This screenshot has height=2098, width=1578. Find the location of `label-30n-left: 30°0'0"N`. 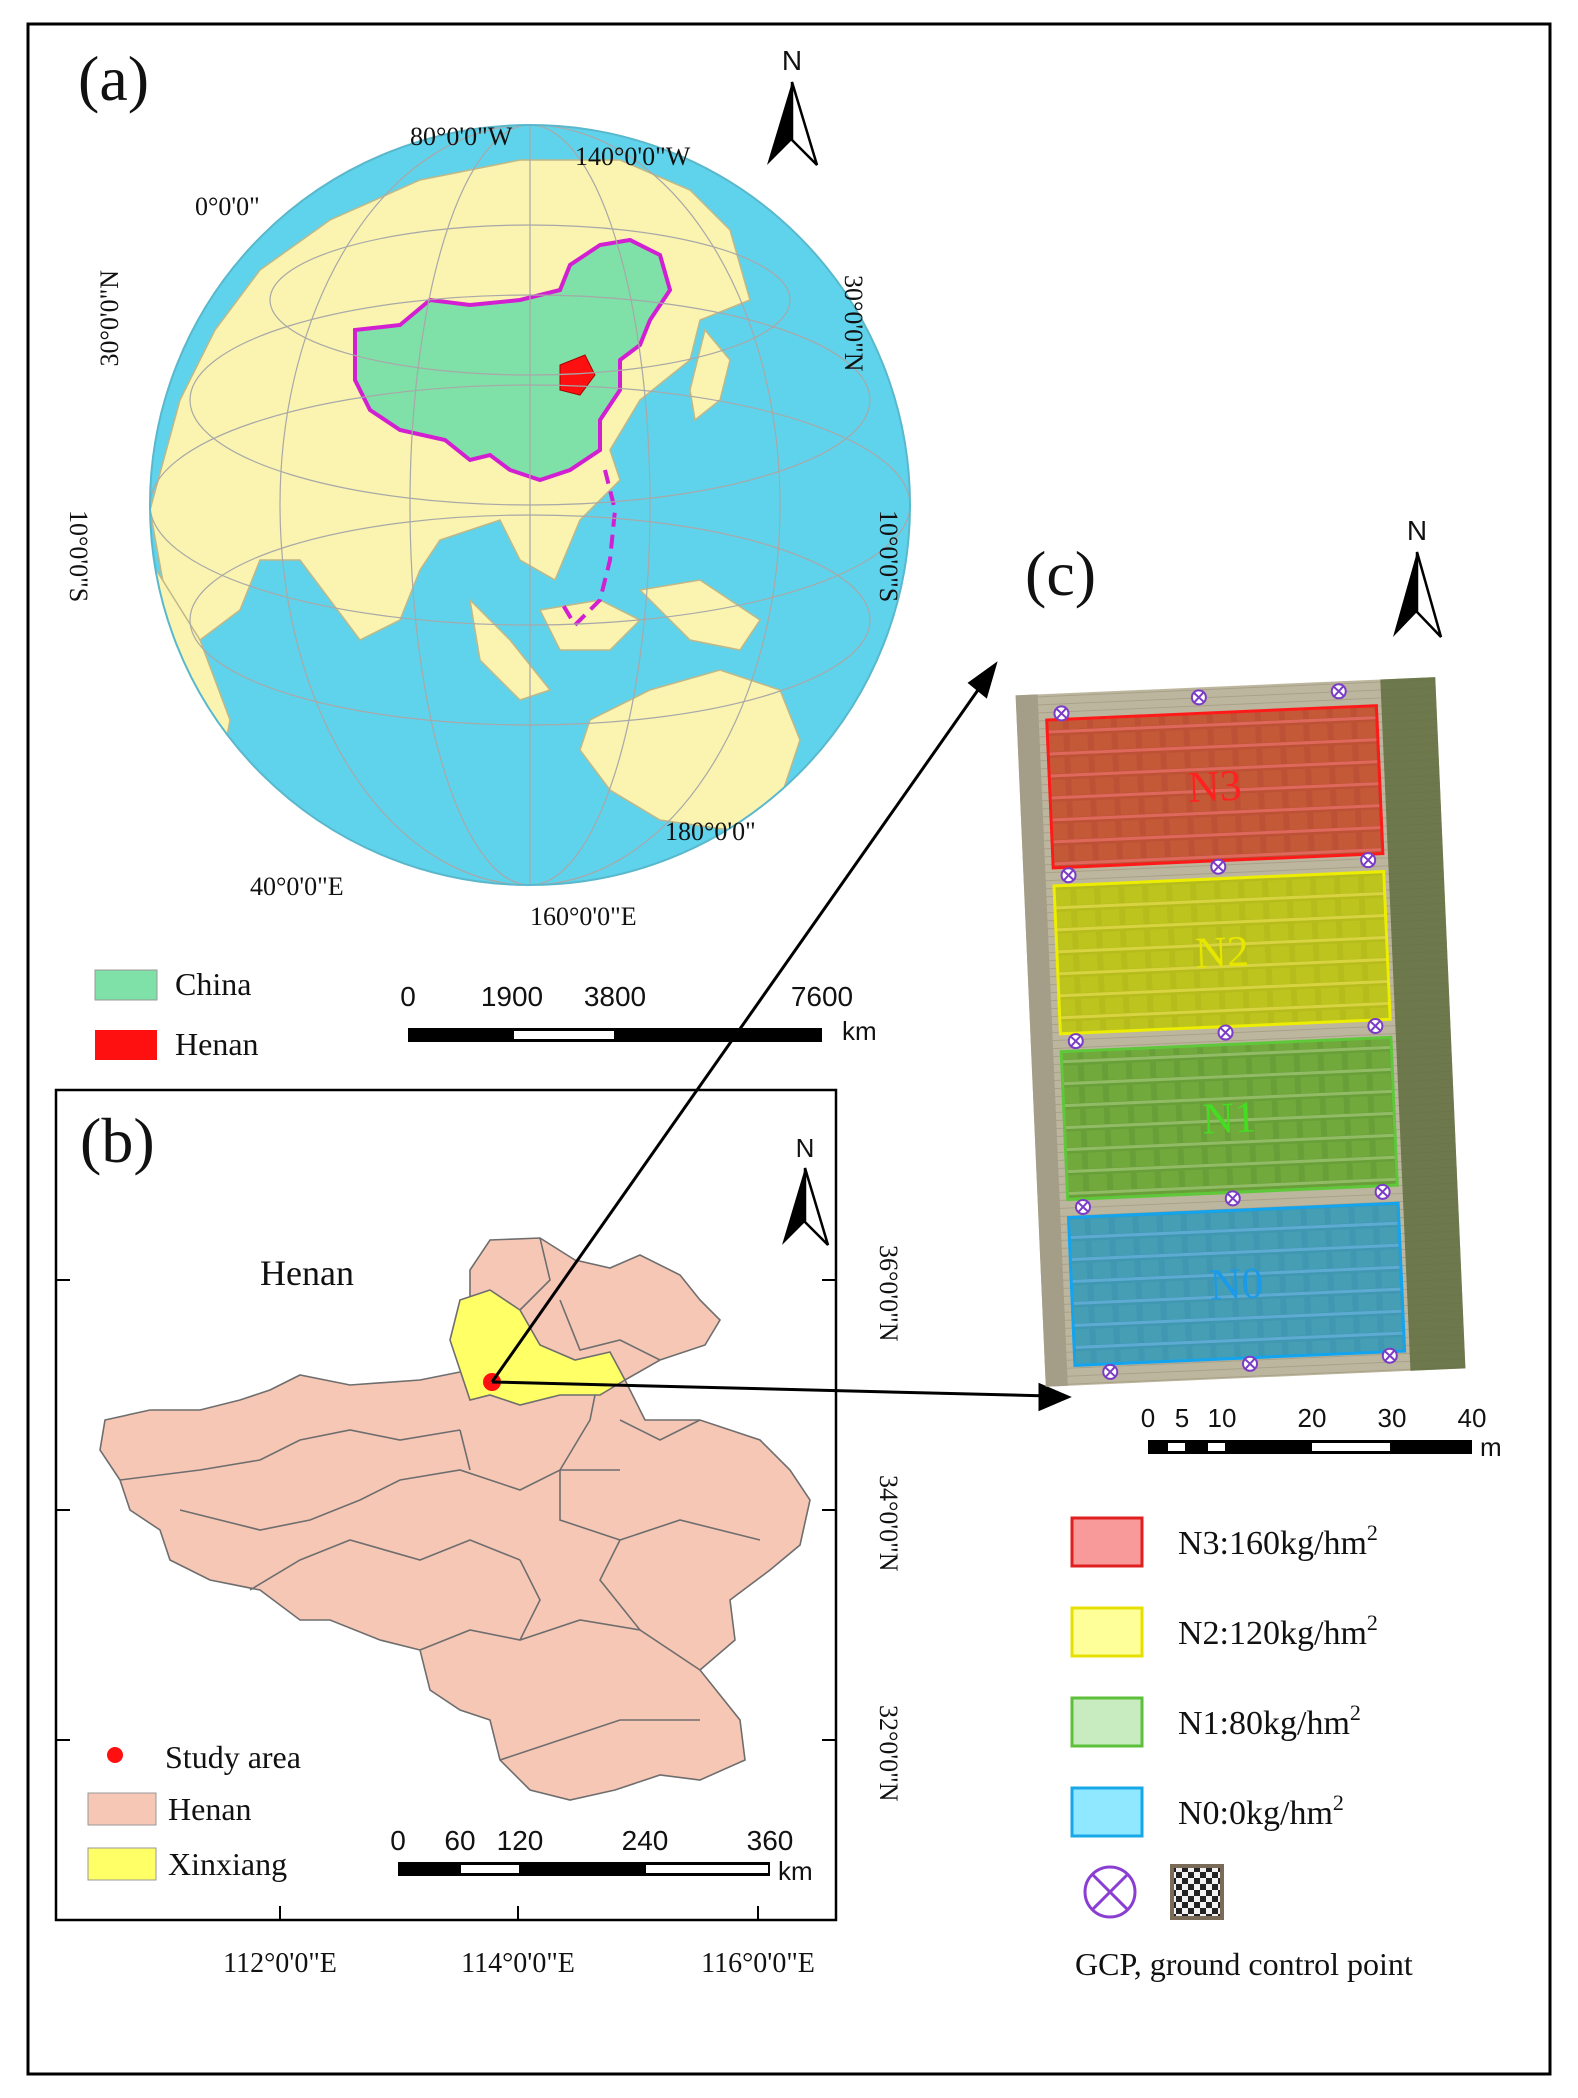

label-30n-left: 30°0'0"N is located at coordinates (109, 318).